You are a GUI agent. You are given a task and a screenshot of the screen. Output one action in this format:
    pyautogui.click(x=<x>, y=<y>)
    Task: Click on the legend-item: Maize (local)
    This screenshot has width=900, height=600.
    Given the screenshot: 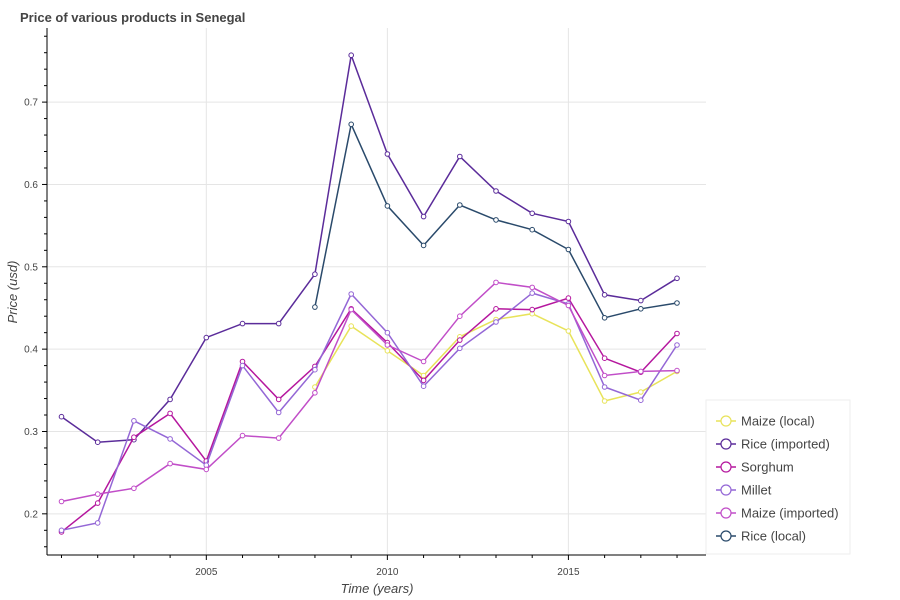 What is the action you would take?
    pyautogui.click(x=765, y=421)
    